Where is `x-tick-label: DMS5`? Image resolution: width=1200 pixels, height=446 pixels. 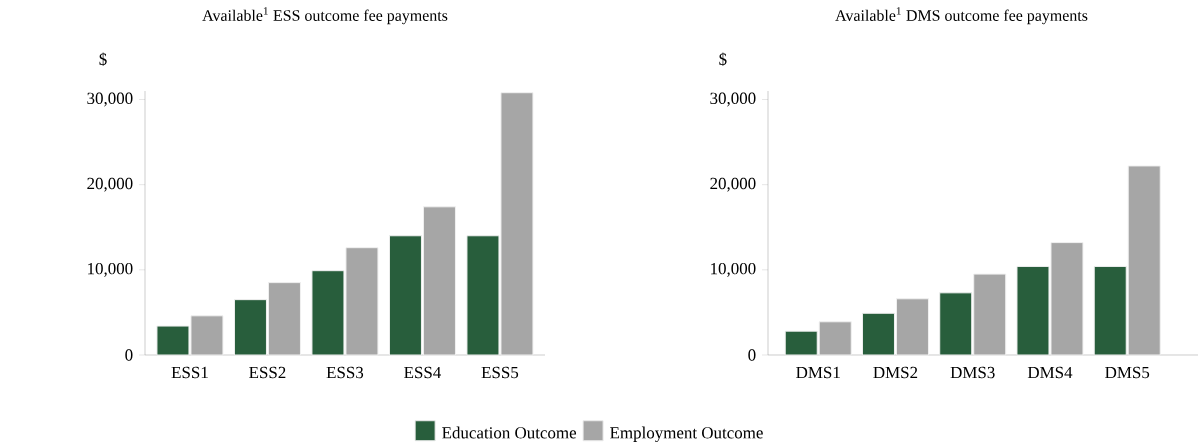
x-tick-label: DMS5 is located at coordinates (1127, 372).